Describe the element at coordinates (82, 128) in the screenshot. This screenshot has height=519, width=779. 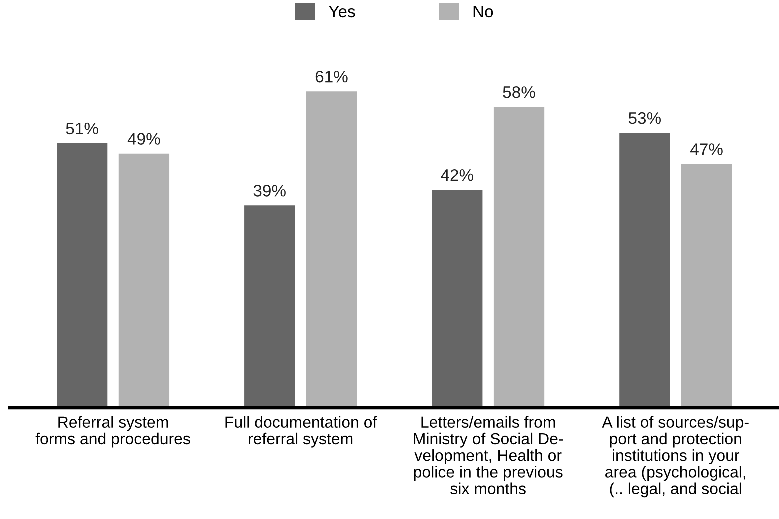
I see `data-label: 51%` at that location.